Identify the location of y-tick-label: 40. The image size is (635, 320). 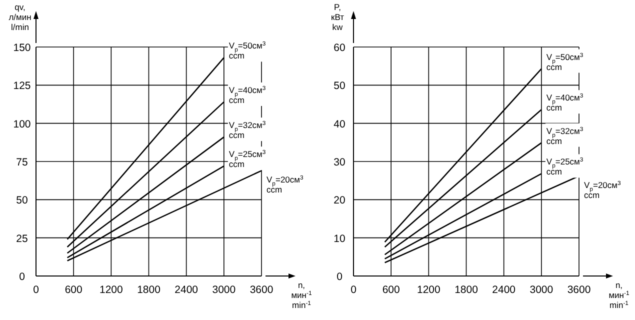
(340, 124).